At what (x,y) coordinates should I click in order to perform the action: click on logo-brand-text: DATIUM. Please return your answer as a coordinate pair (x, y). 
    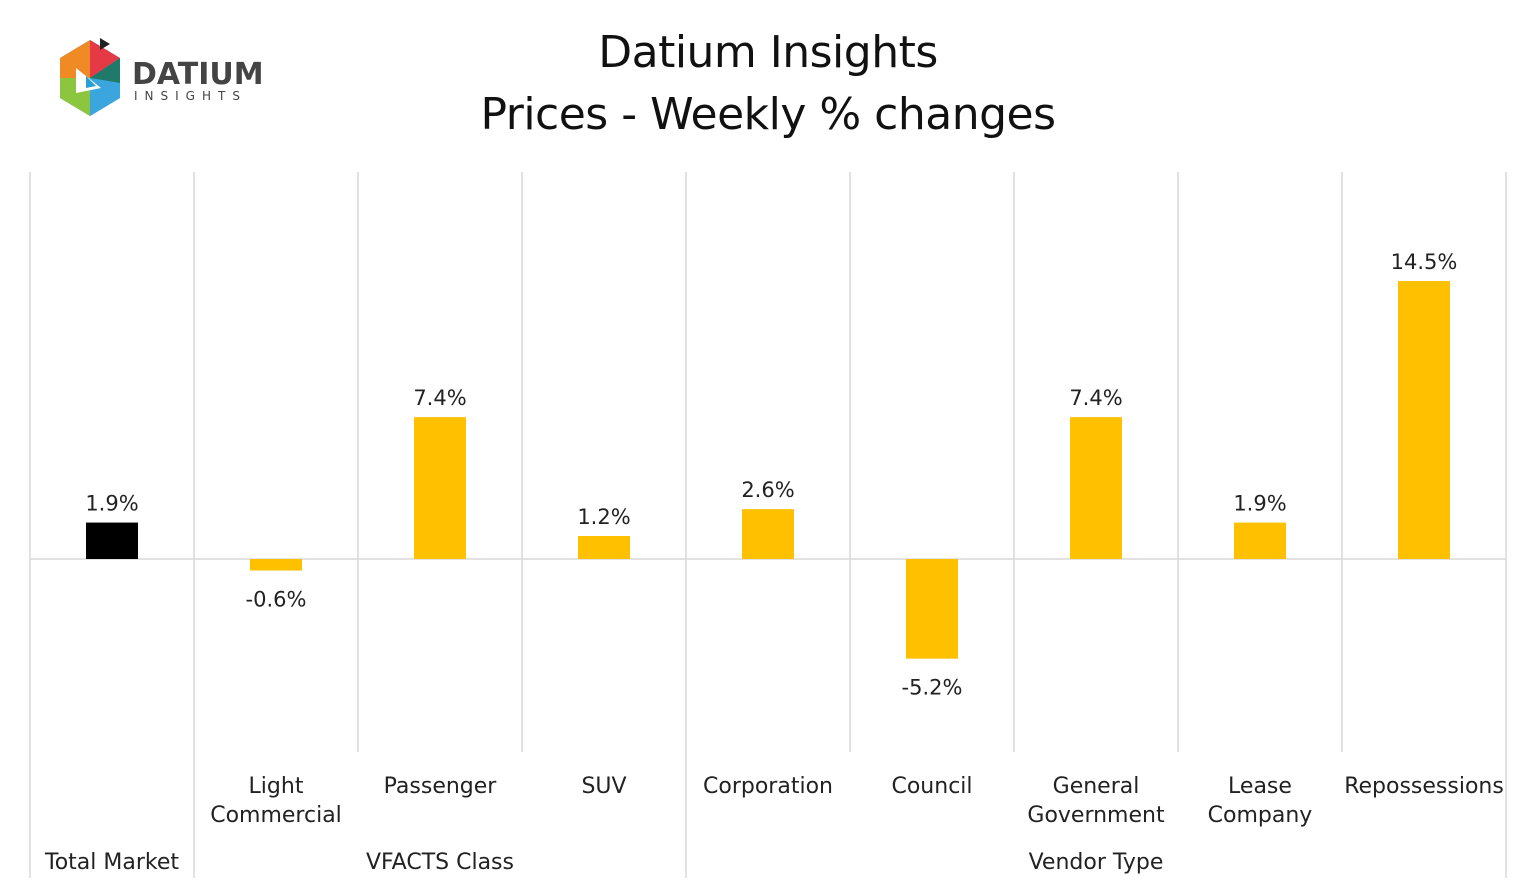
    Looking at the image, I should click on (198, 74).